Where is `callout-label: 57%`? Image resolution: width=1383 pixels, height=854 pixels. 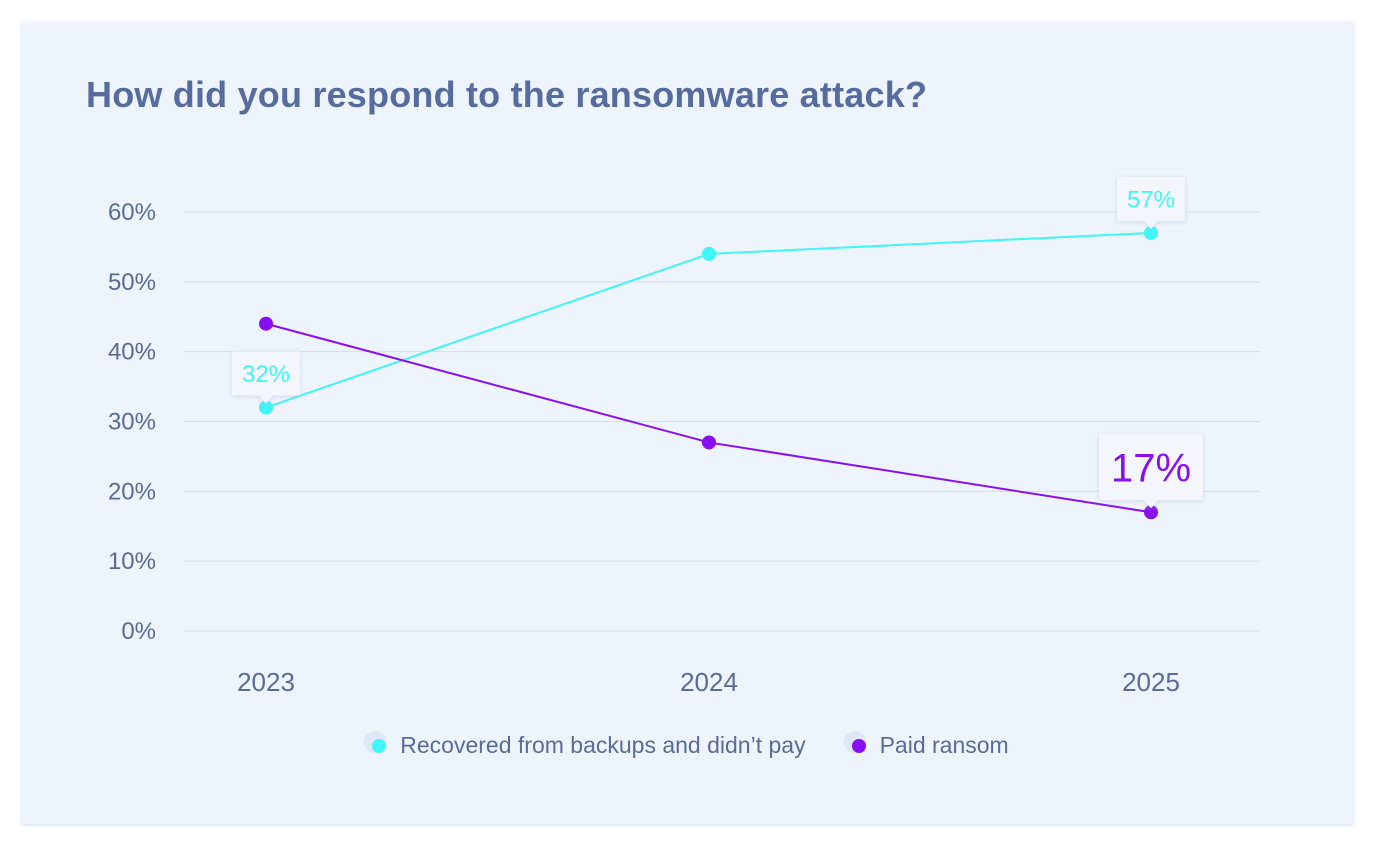 callout-label: 57% is located at coordinates (1151, 200).